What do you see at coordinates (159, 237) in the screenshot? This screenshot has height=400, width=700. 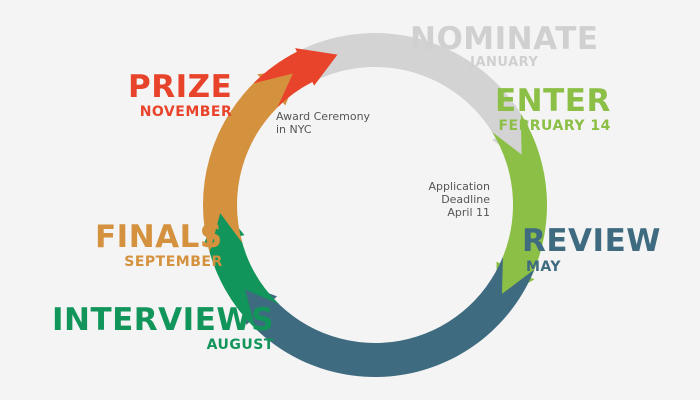 I see `stage-finals-title: FINALS` at bounding box center [159, 237].